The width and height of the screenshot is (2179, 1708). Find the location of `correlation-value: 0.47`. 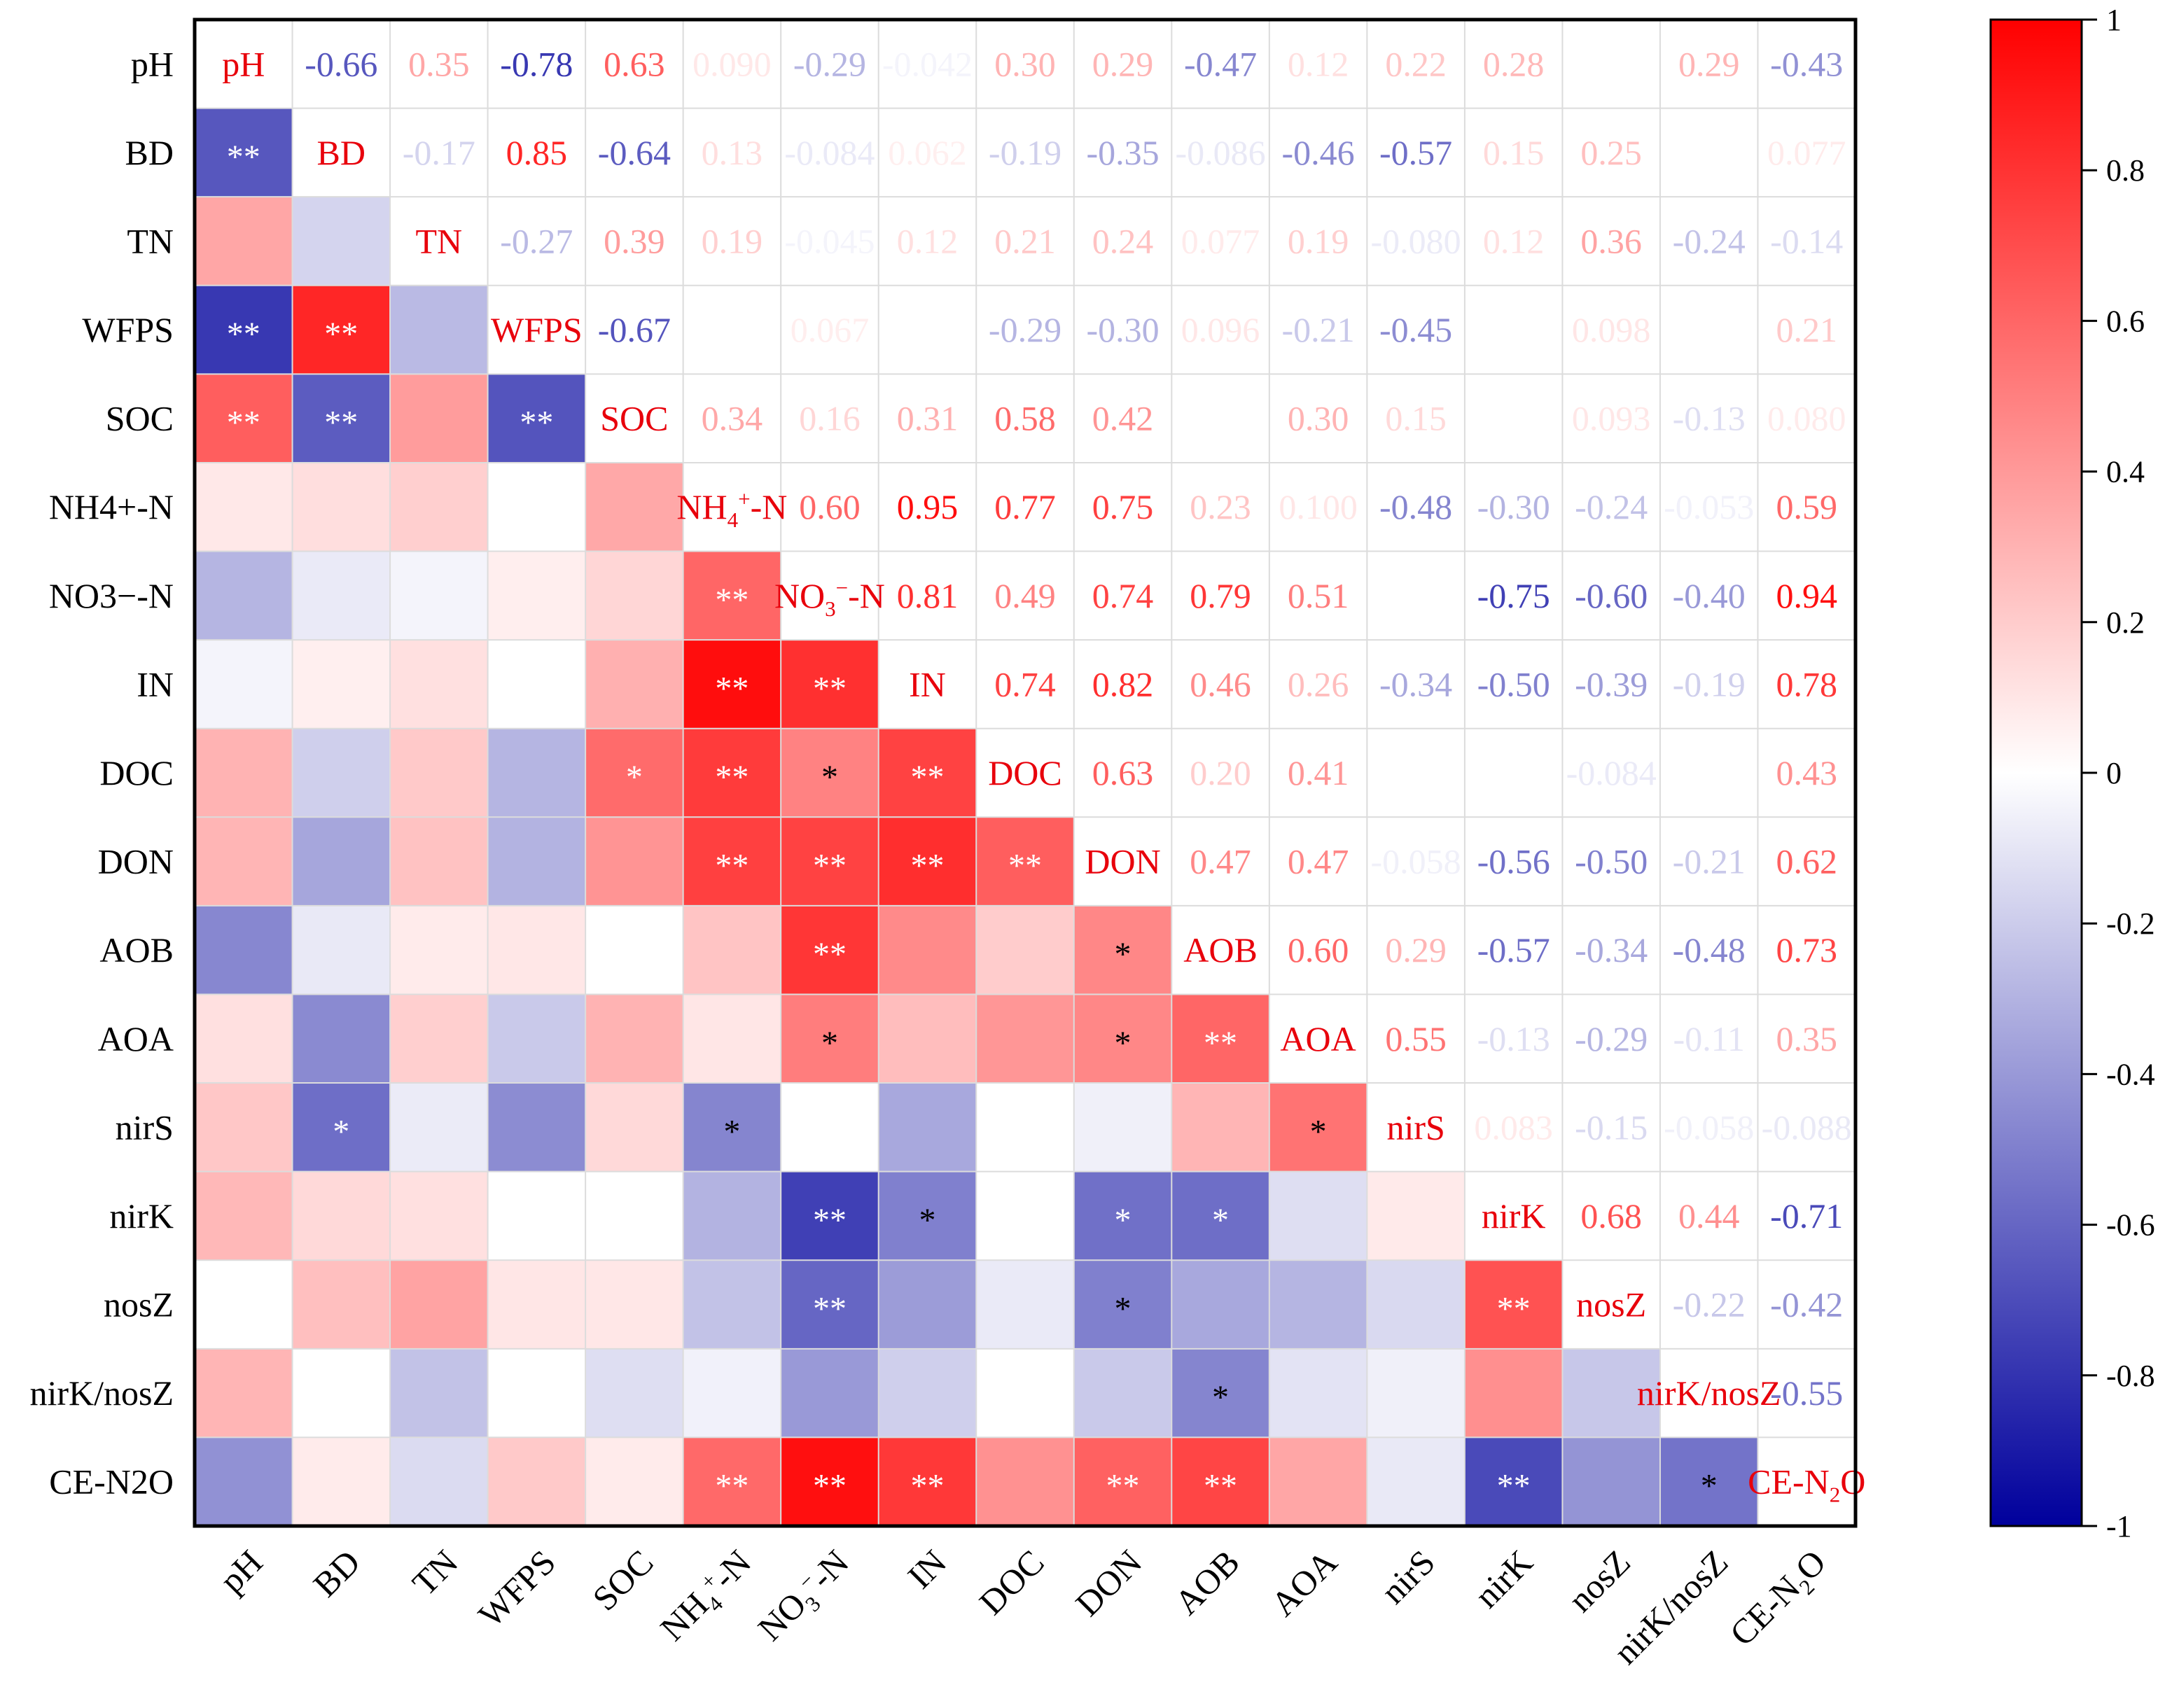

correlation-value: 0.47 is located at coordinates (1318, 861).